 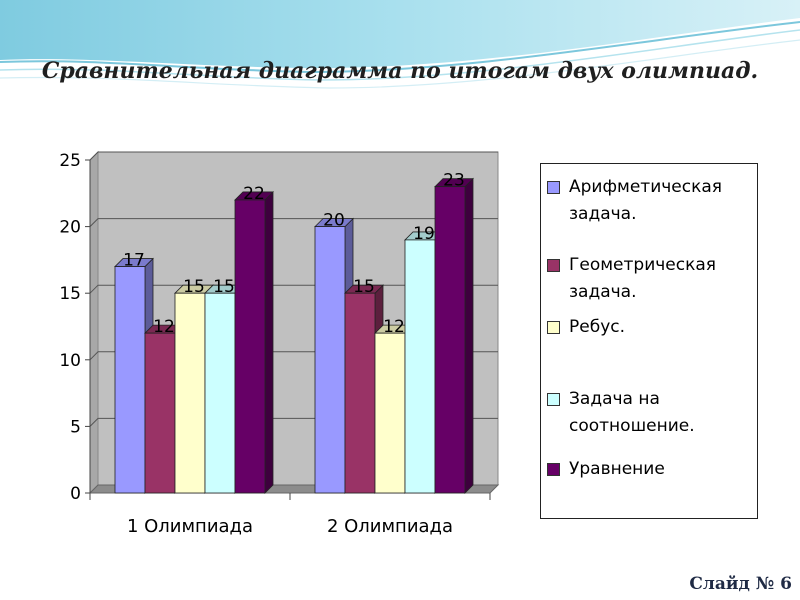 I want to click on y-tick-label: 25, so click(x=70, y=161).